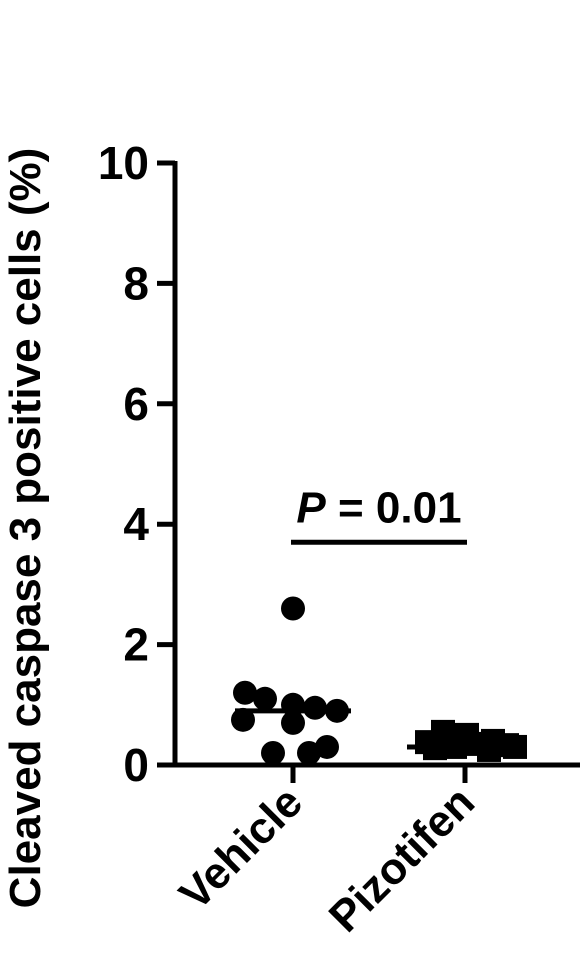 The width and height of the screenshot is (580, 974). What do you see at coordinates (136, 524) in the screenshot?
I see `y-tick-label: 4` at bounding box center [136, 524].